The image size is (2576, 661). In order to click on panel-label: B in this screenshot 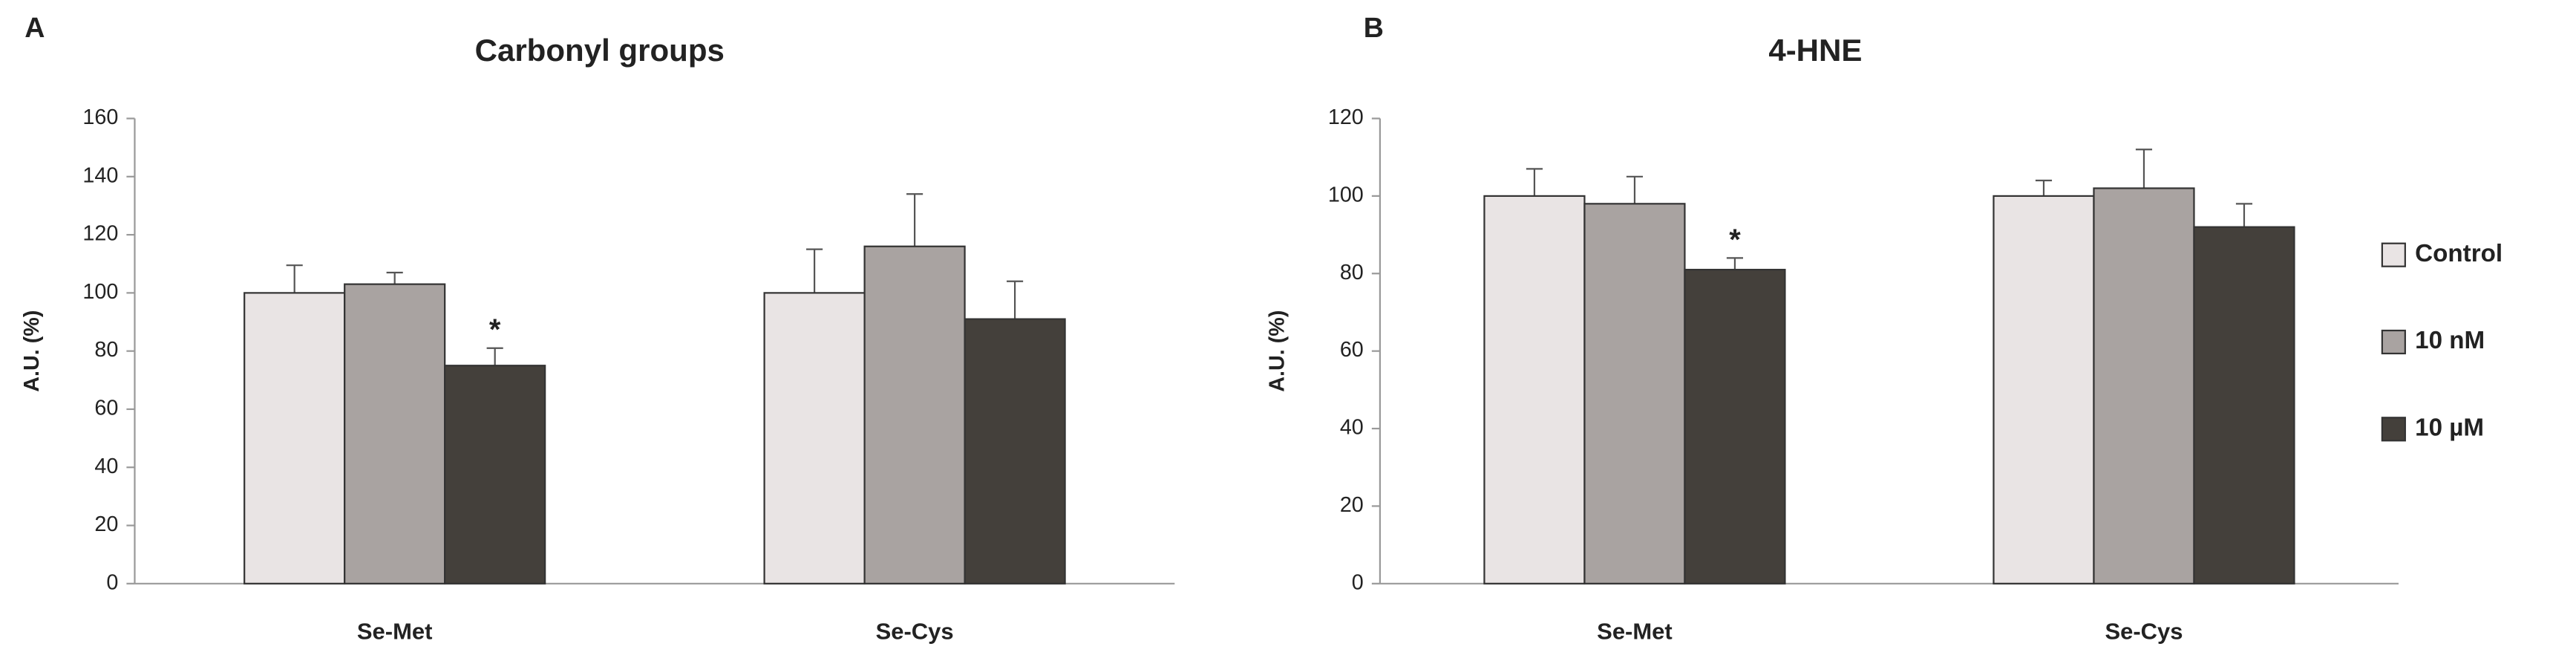, I will do `click(1374, 27)`.